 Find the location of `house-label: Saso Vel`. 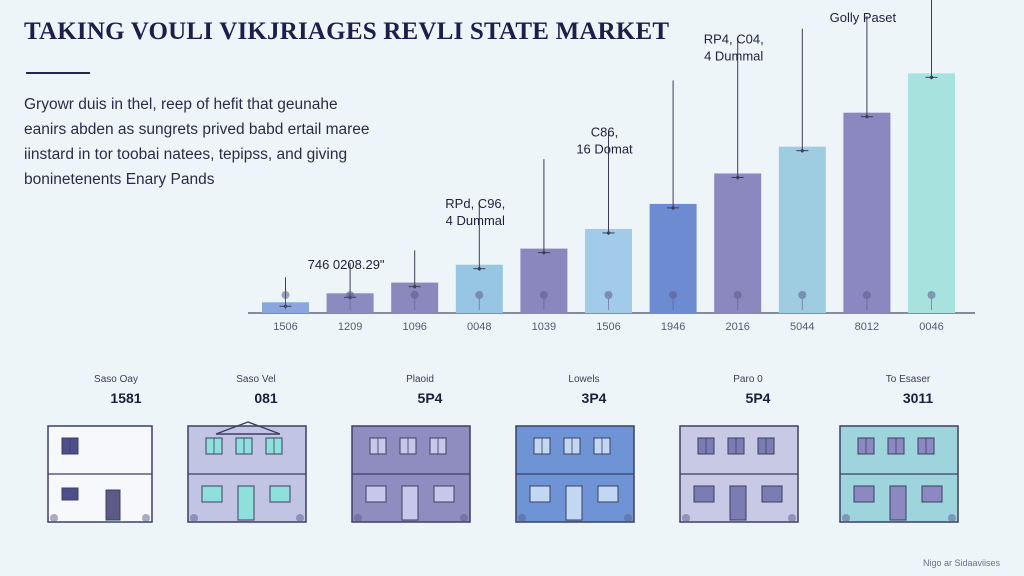

house-label: Saso Vel is located at coordinates (256, 379).